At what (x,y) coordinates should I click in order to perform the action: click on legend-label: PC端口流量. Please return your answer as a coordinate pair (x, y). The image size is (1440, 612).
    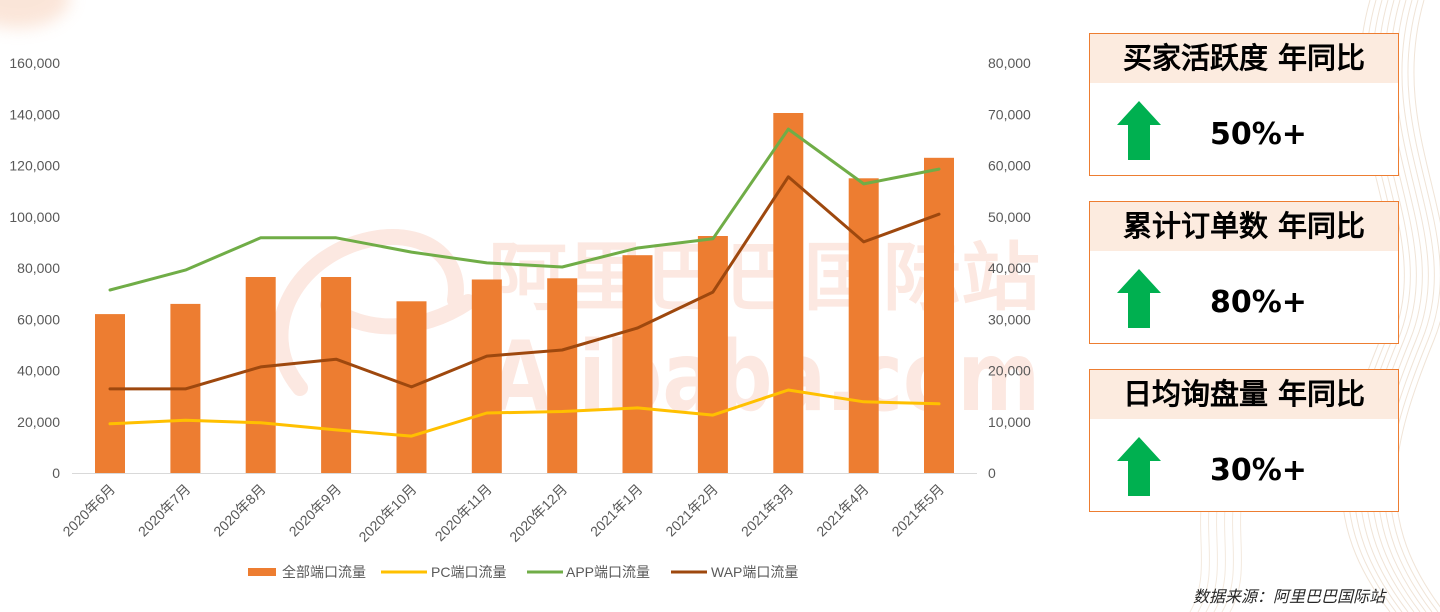
    Looking at the image, I should click on (468, 572).